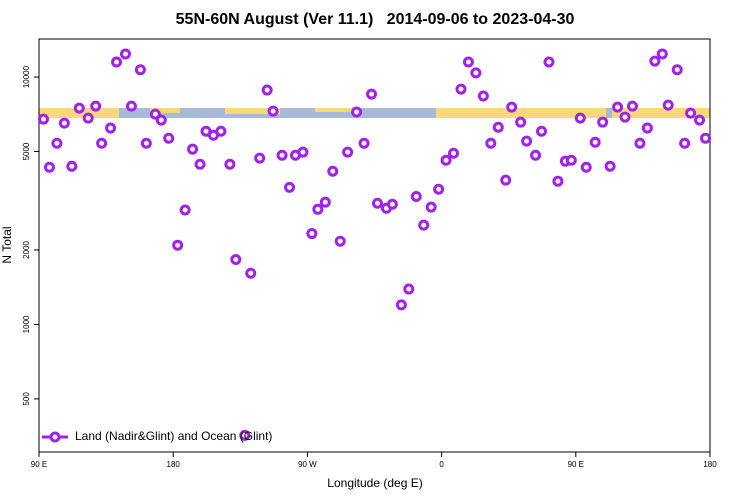 This screenshot has height=500, width=750. I want to click on y-tick-label: 1000, so click(26, 324).